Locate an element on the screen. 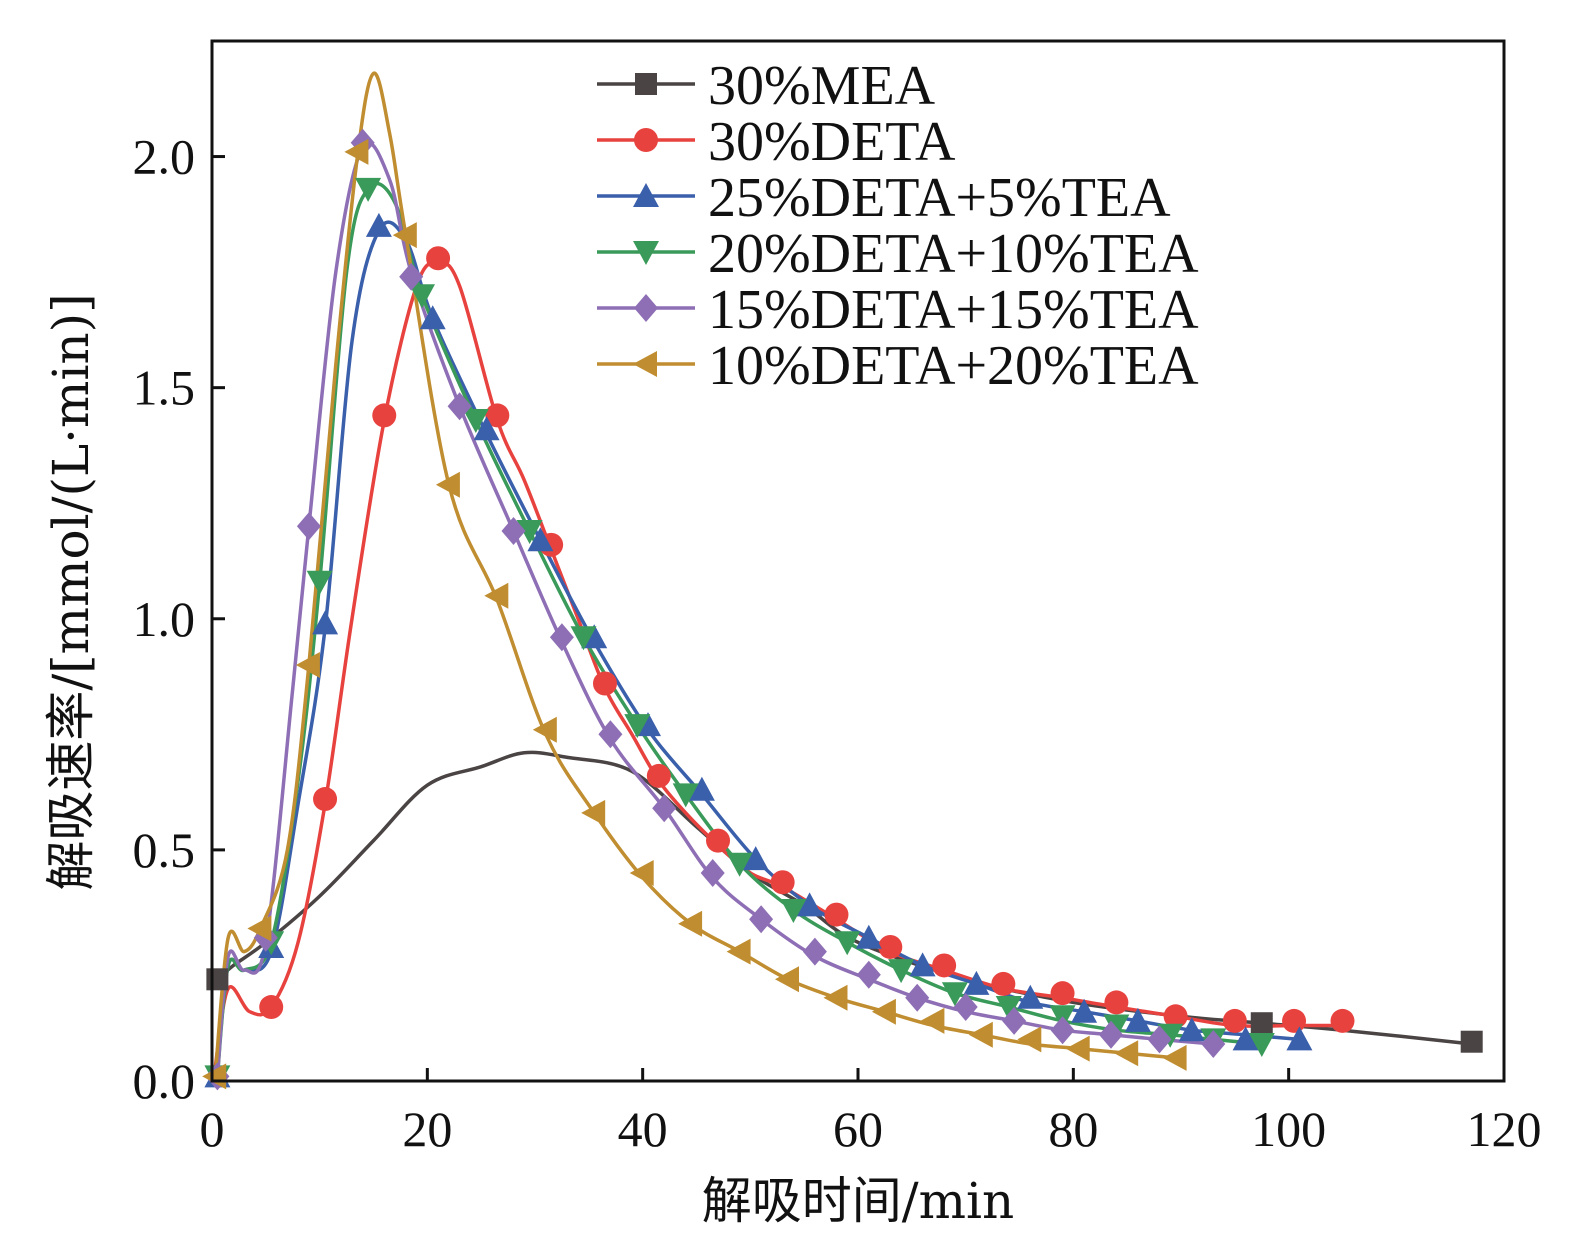  y-tick-label: 1.0 is located at coordinates (164, 619).